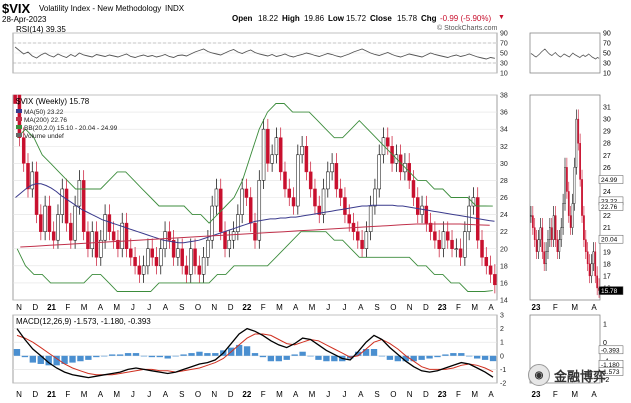 The height and width of the screenshot is (403, 631). What do you see at coordinates (504, 54) in the screenshot?
I see `rsi-y-tick-label: 50` at bounding box center [504, 54].